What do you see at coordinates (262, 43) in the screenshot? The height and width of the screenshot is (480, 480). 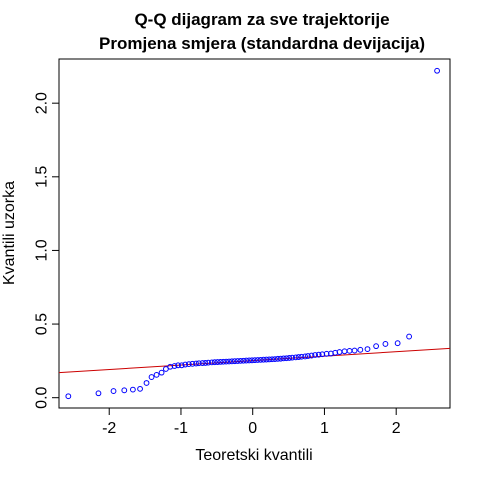 I see `chart-subtitle: Promjena smjera (standardna devijacija)` at bounding box center [262, 43].